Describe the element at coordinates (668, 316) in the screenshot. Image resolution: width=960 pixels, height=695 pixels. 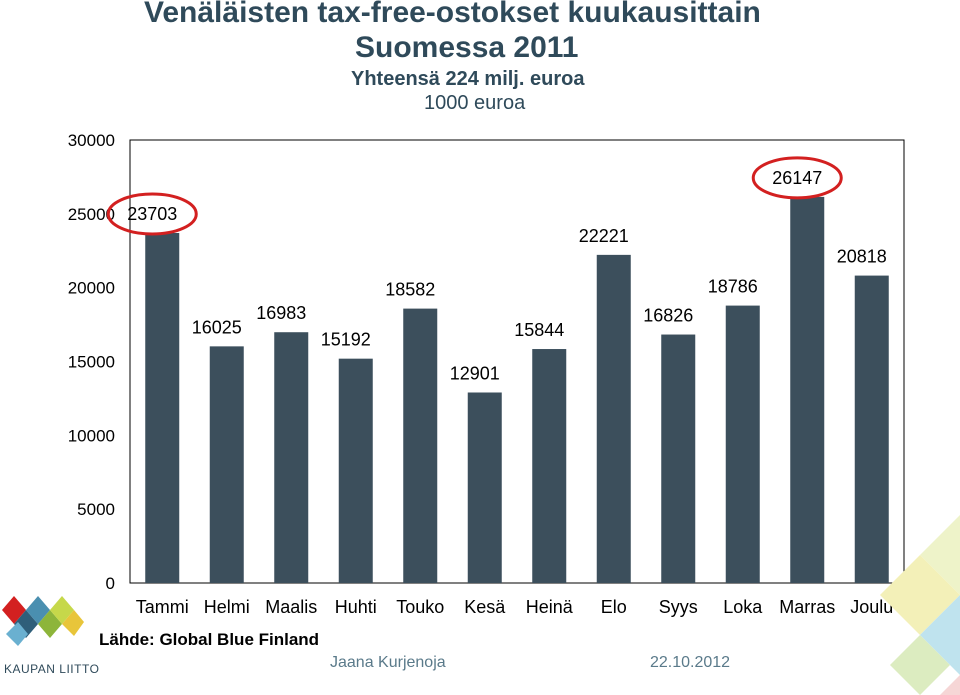
I see `data-label: 16826` at that location.